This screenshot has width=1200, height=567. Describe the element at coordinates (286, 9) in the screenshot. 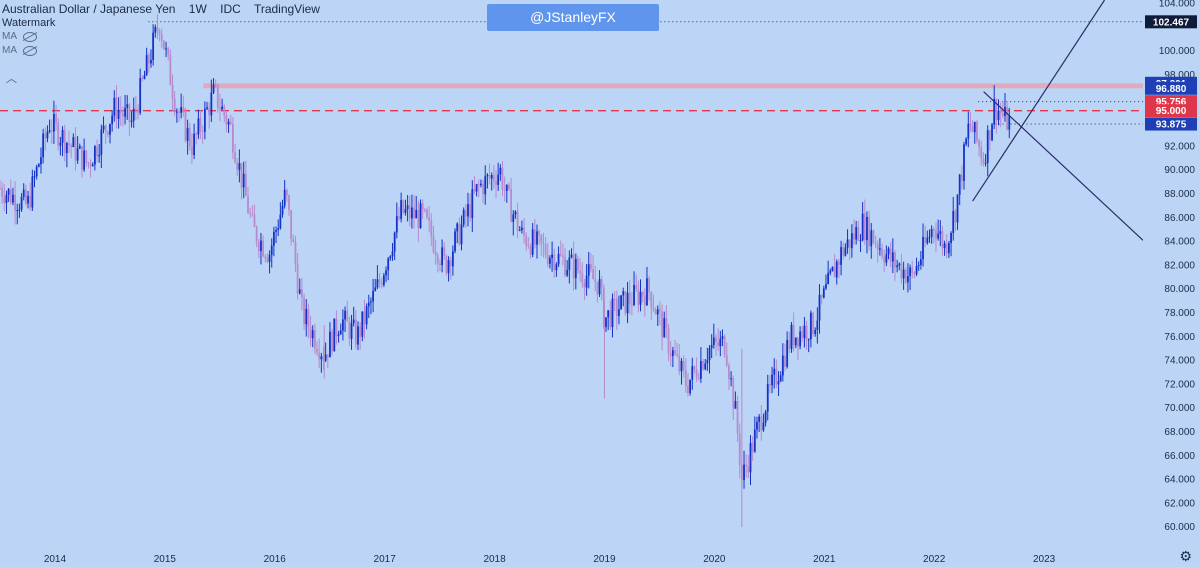

I see `platform-label: TradingView` at that location.